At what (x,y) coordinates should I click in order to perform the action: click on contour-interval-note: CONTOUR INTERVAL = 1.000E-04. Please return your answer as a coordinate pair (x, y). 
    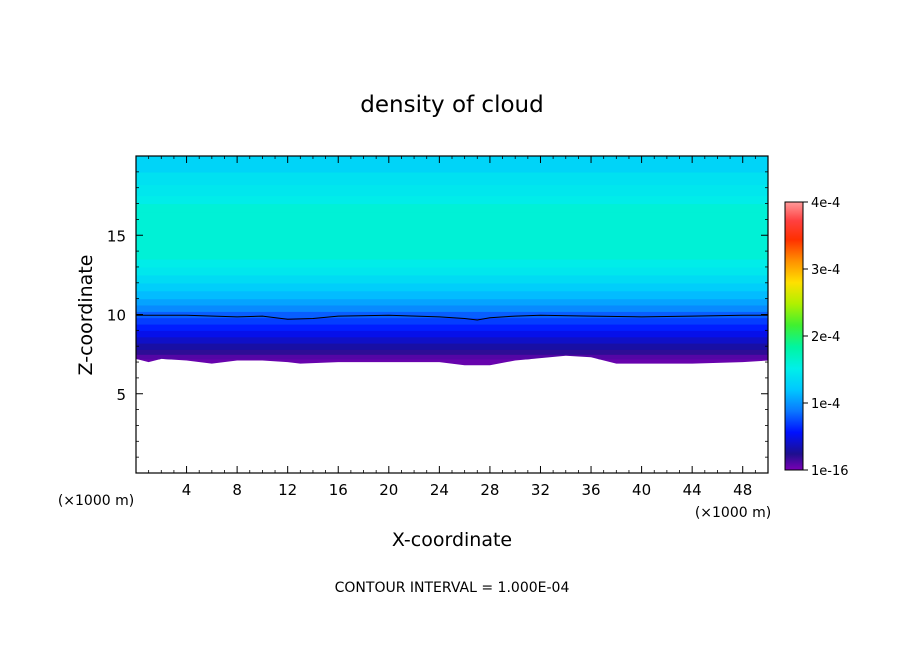
    Looking at the image, I should click on (452, 588).